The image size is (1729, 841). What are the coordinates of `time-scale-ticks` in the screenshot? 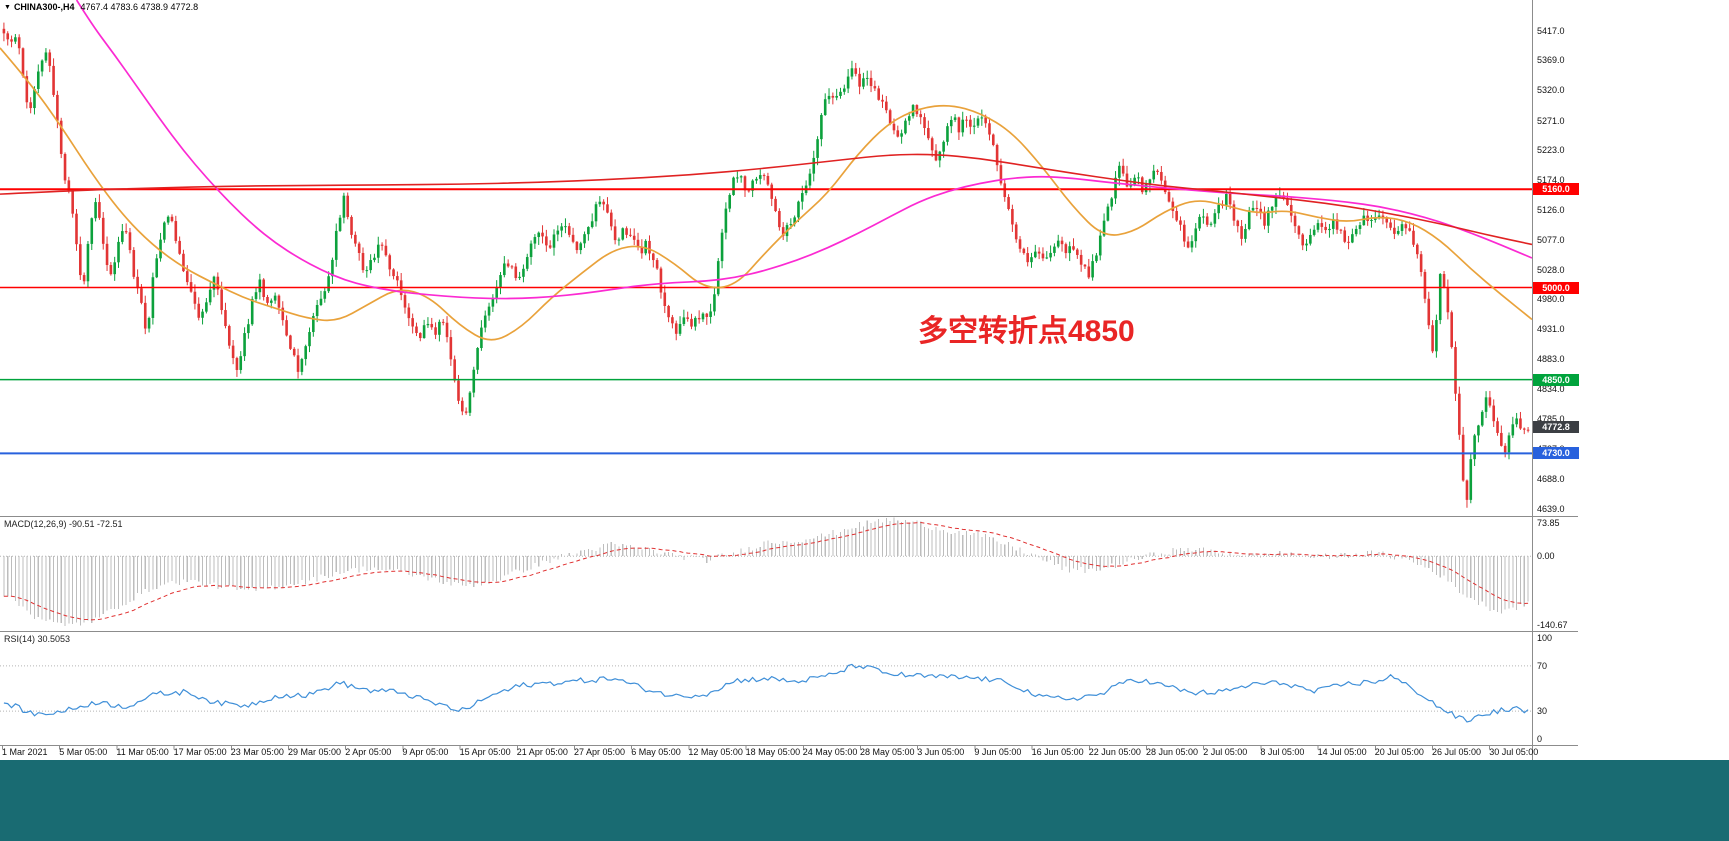 It's located at (746, 747).